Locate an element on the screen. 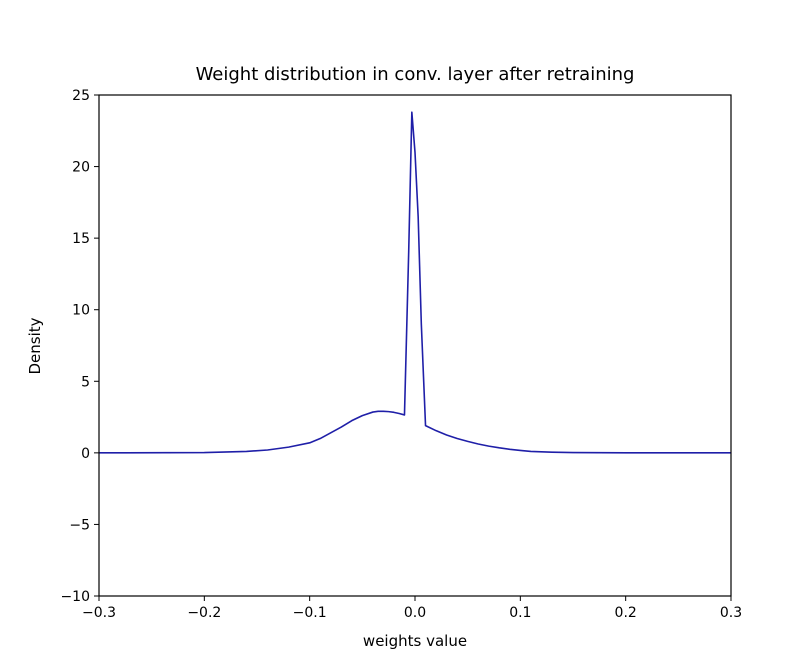  y-tick-label: 10 is located at coordinates (81, 311).